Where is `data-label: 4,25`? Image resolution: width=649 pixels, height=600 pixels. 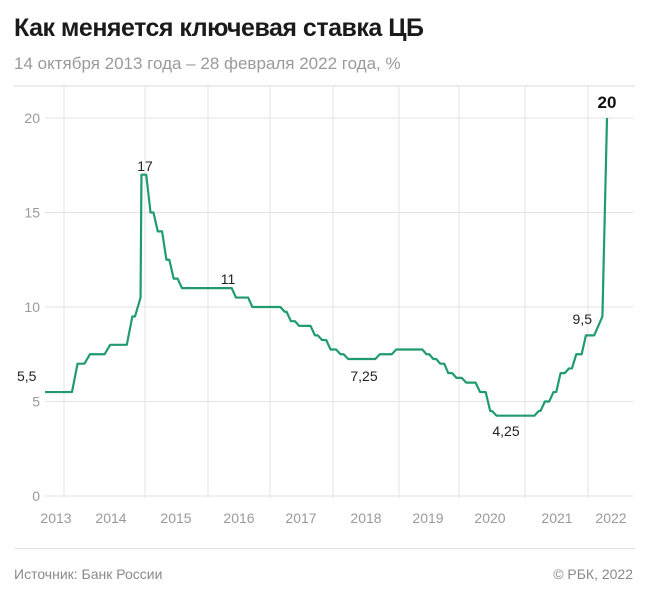
data-label: 4,25 is located at coordinates (505, 431).